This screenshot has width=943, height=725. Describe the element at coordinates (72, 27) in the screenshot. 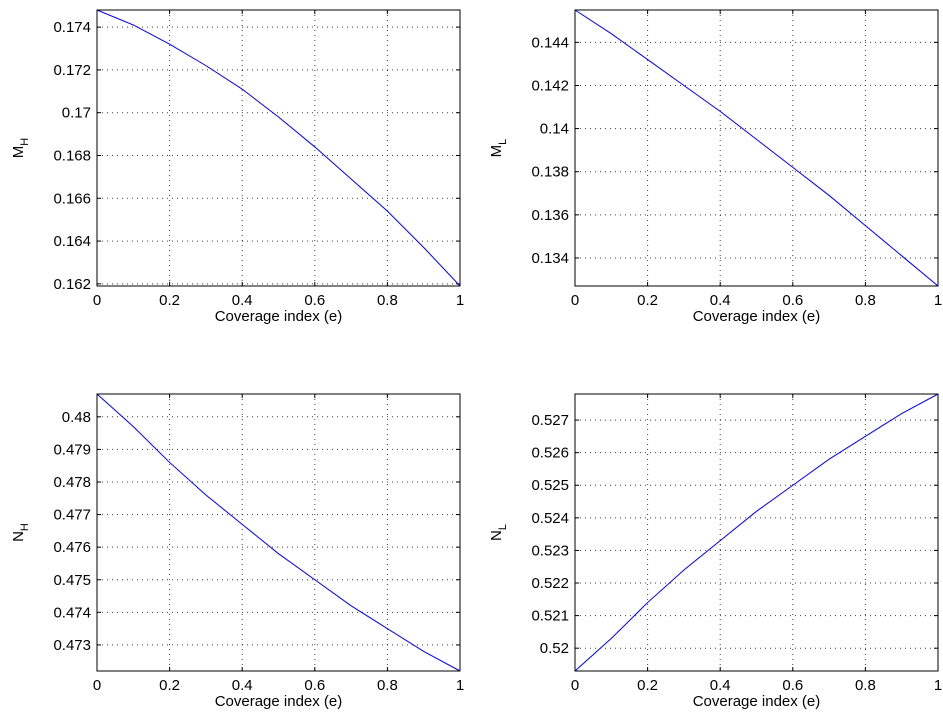

I see `y-tick-label: 0.174` at that location.